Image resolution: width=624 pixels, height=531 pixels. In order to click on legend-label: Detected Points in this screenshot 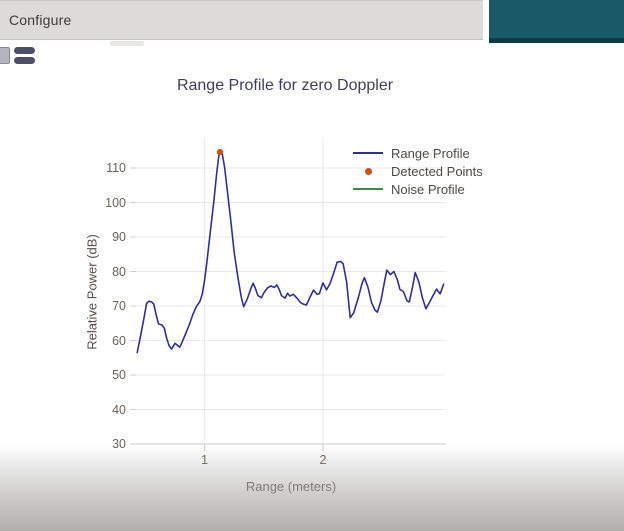, I will do `click(437, 171)`.